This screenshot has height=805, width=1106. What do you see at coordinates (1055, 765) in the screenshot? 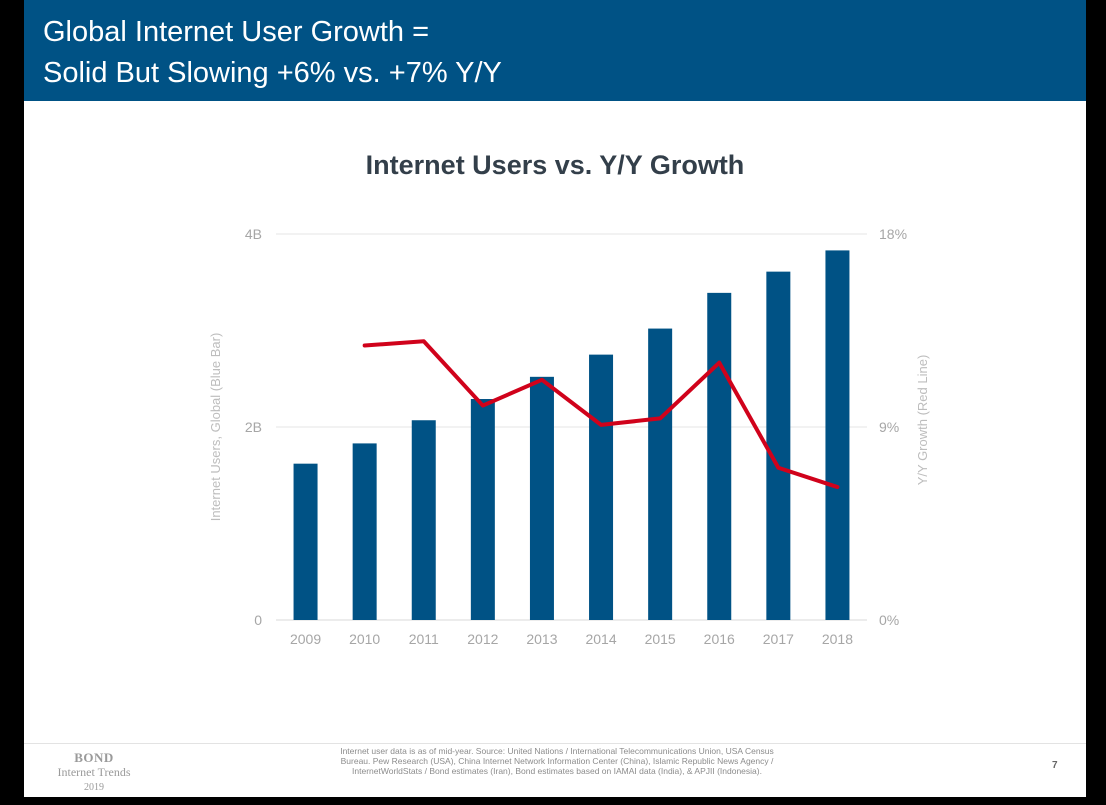
I see `page-number: 7` at bounding box center [1055, 765].